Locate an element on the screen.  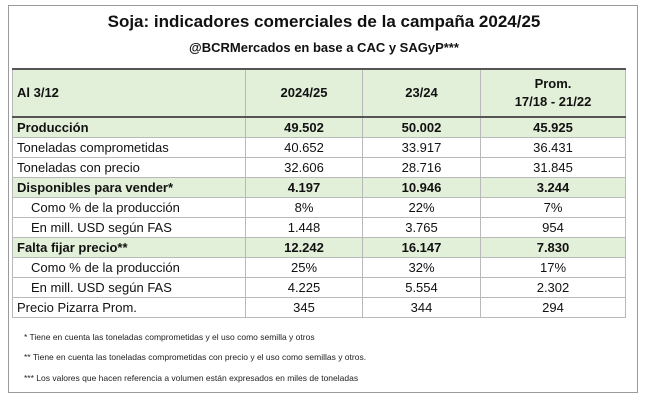
cell: 28.716 is located at coordinates (421, 167).